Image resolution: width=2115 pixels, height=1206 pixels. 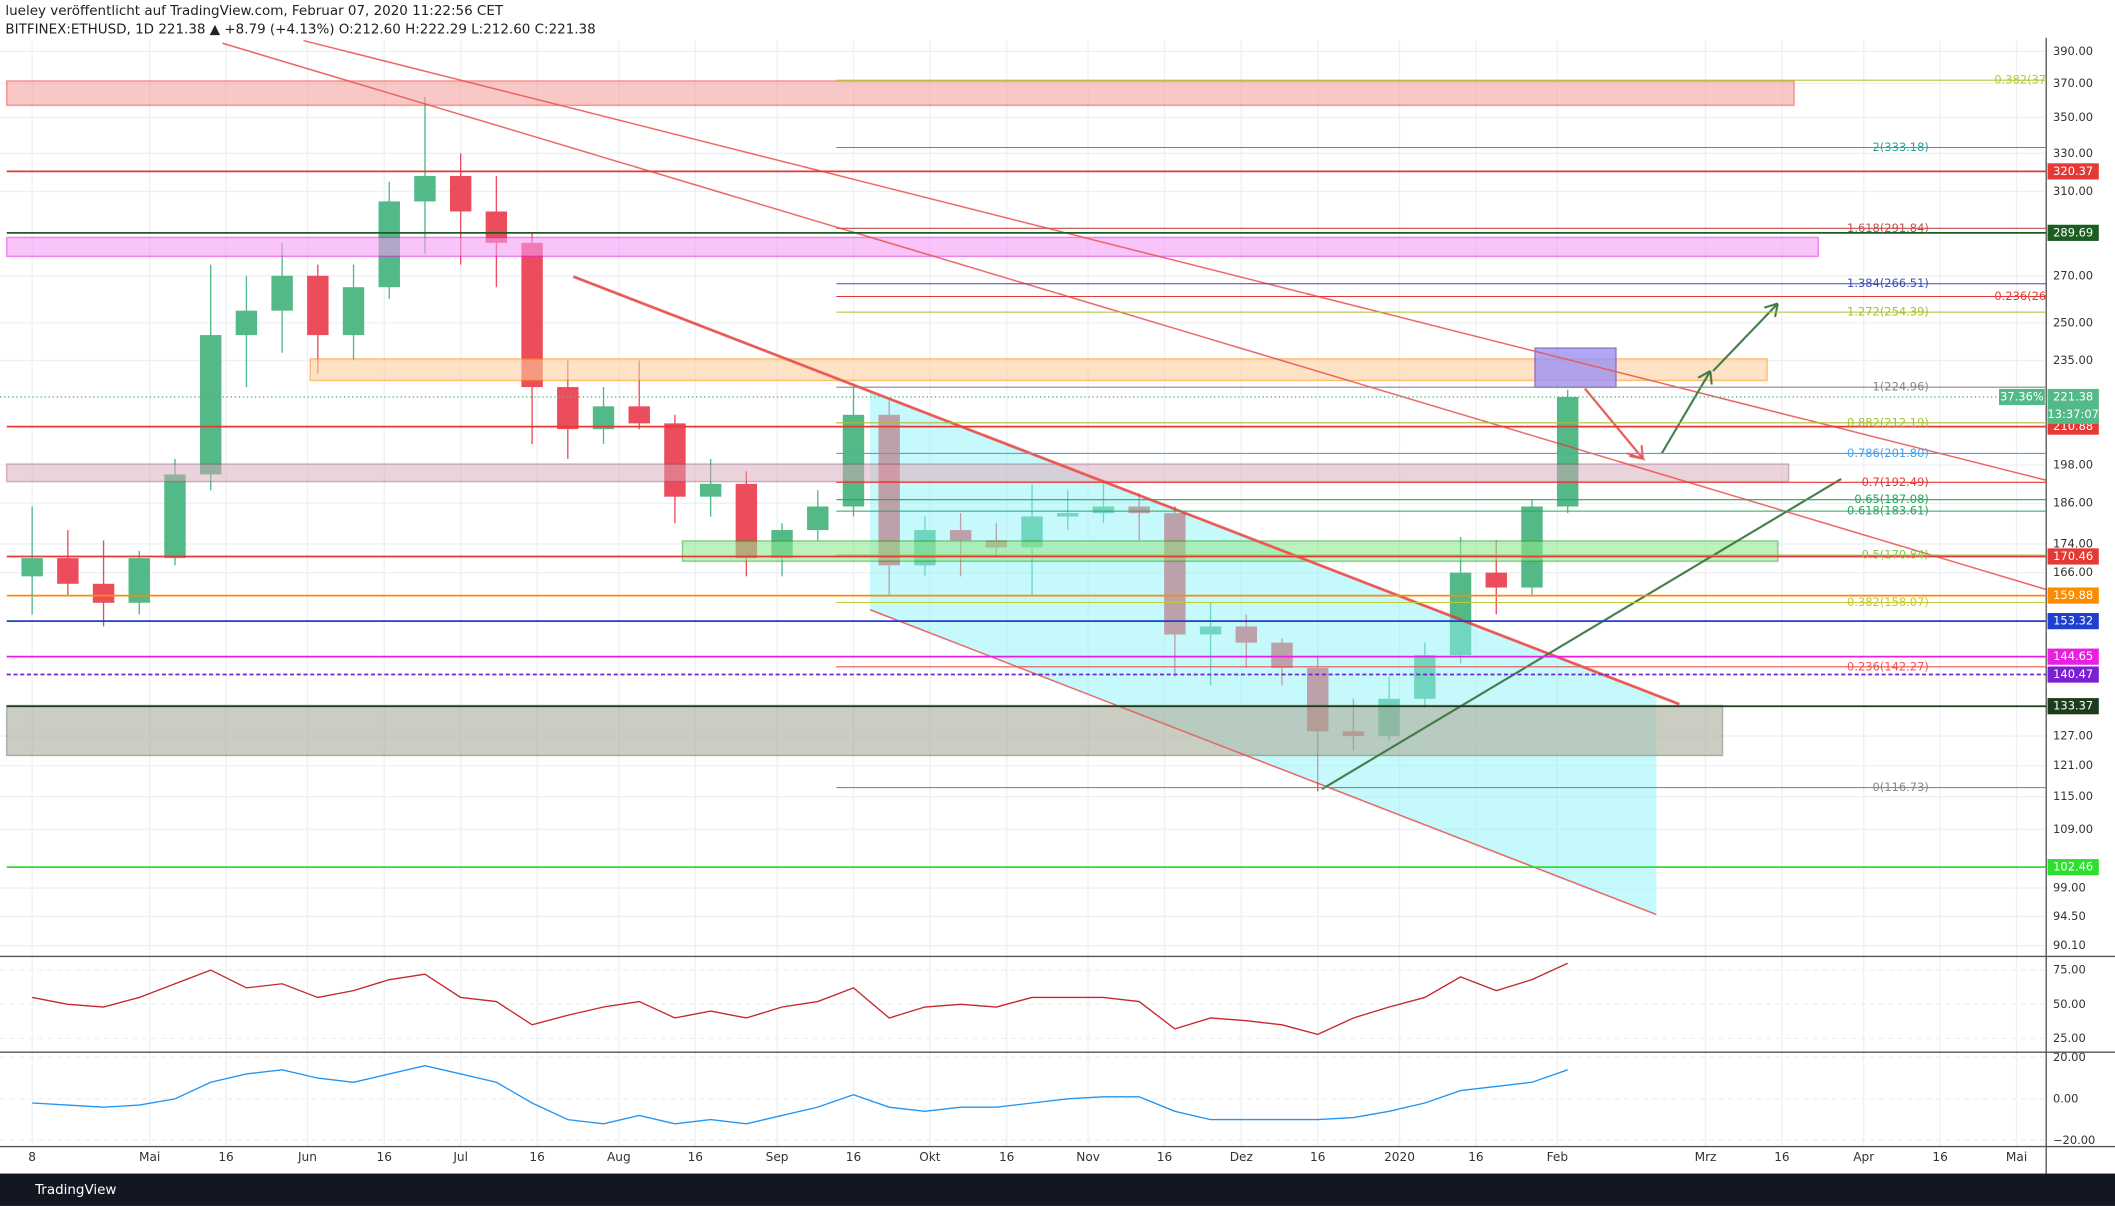 I want to click on y-tick-label: 90.10, so click(x=2069, y=945).